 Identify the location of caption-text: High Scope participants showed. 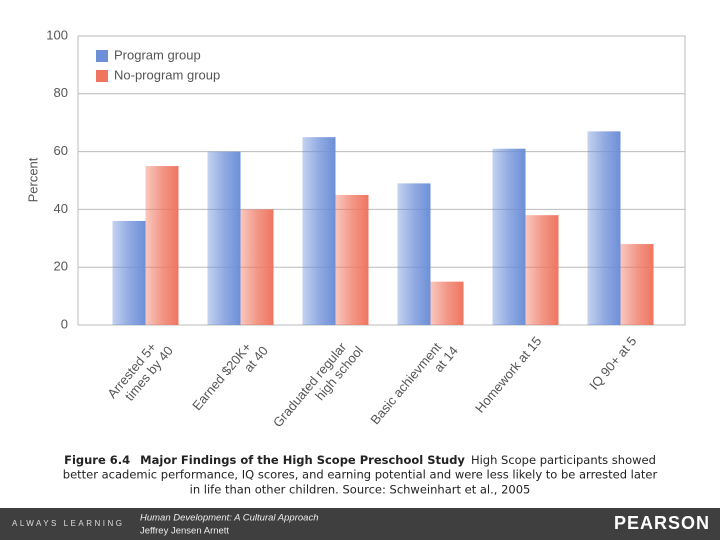
(563, 460).